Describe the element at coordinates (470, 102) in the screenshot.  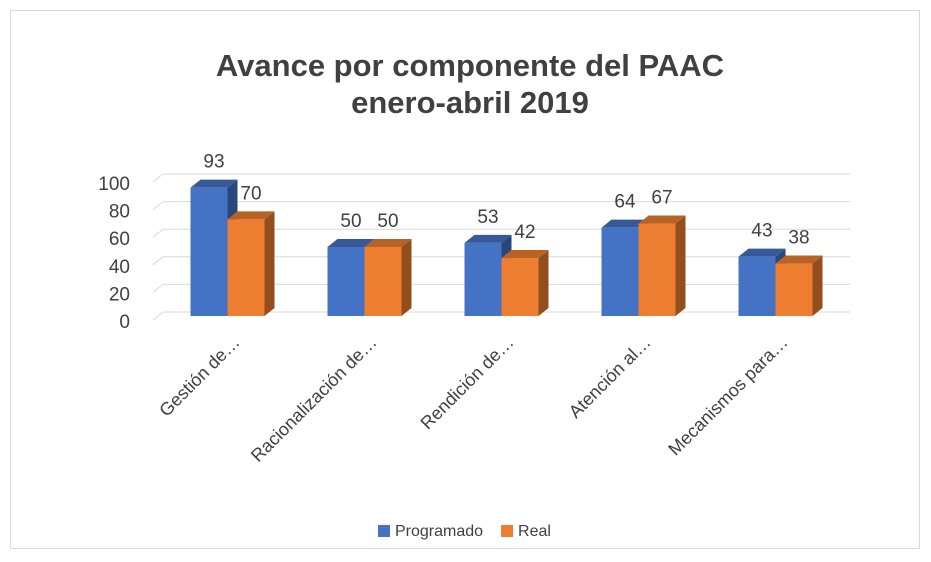
I see `chart-subtitle: enero-abril 2019` at that location.